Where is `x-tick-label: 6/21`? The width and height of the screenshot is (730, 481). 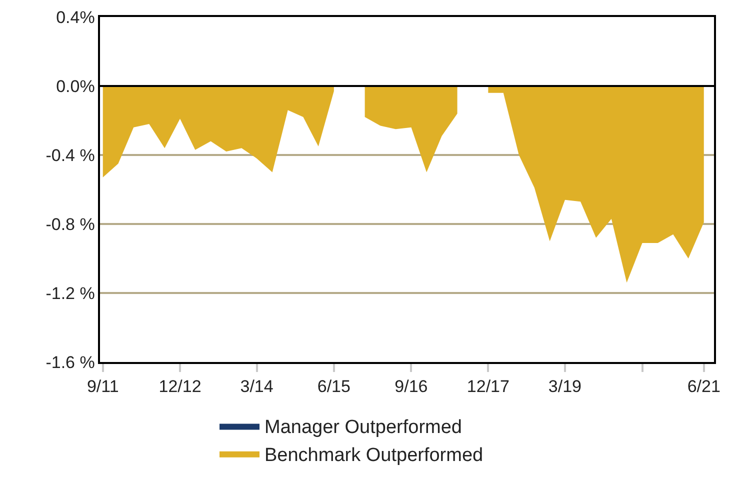 x-tick-label: 6/21 is located at coordinates (703, 386).